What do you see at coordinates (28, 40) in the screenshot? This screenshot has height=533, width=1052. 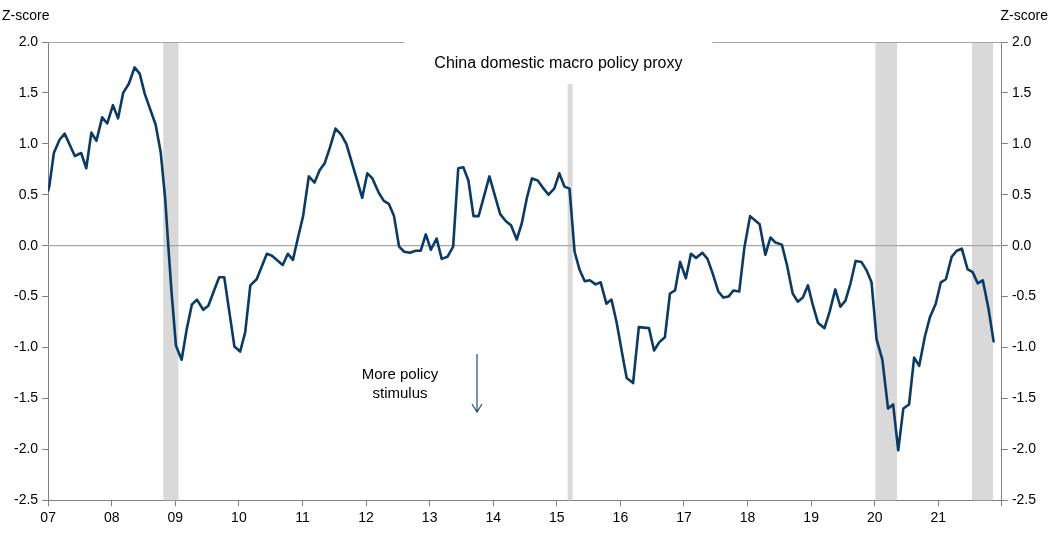 I see `y-tick-label: 2.0` at bounding box center [28, 40].